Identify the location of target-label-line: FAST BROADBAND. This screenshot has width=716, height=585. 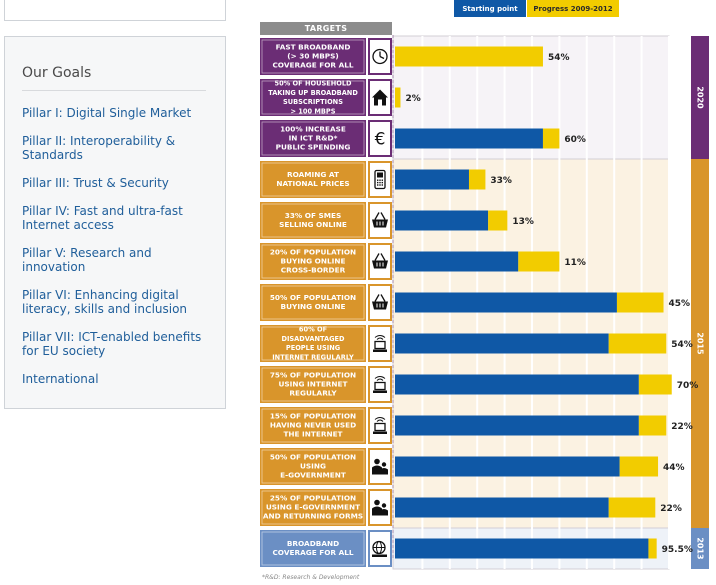
(313, 46).